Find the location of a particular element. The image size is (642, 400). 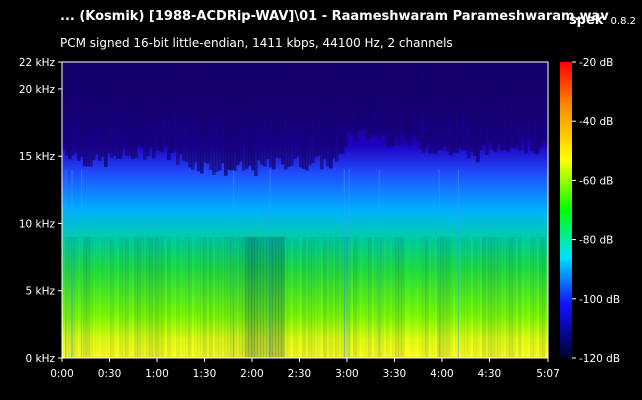

app-brand: spek 0.8.2 is located at coordinates (602, 18).